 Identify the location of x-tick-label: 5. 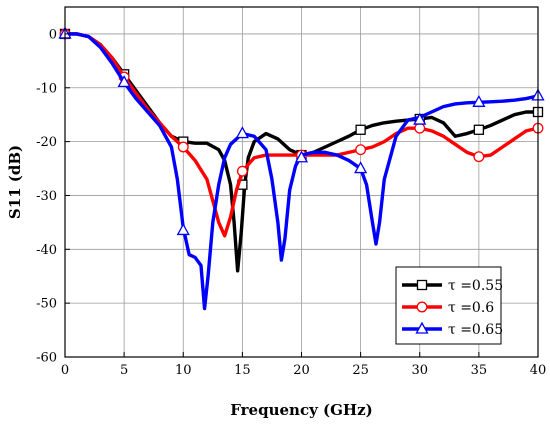
(124, 370).